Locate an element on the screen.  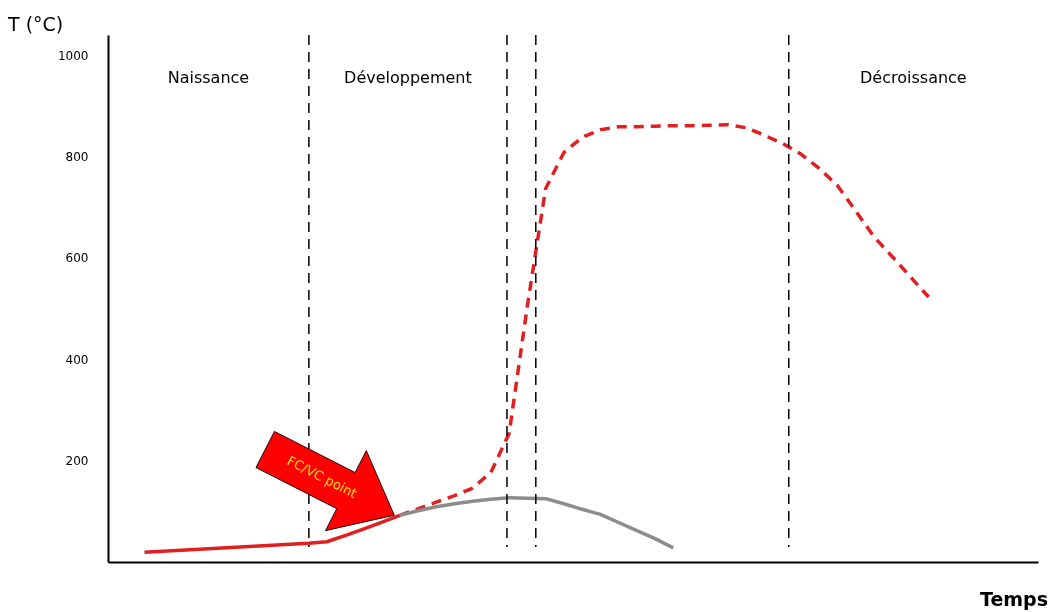
y-tick-label: 600 is located at coordinates (77, 258).